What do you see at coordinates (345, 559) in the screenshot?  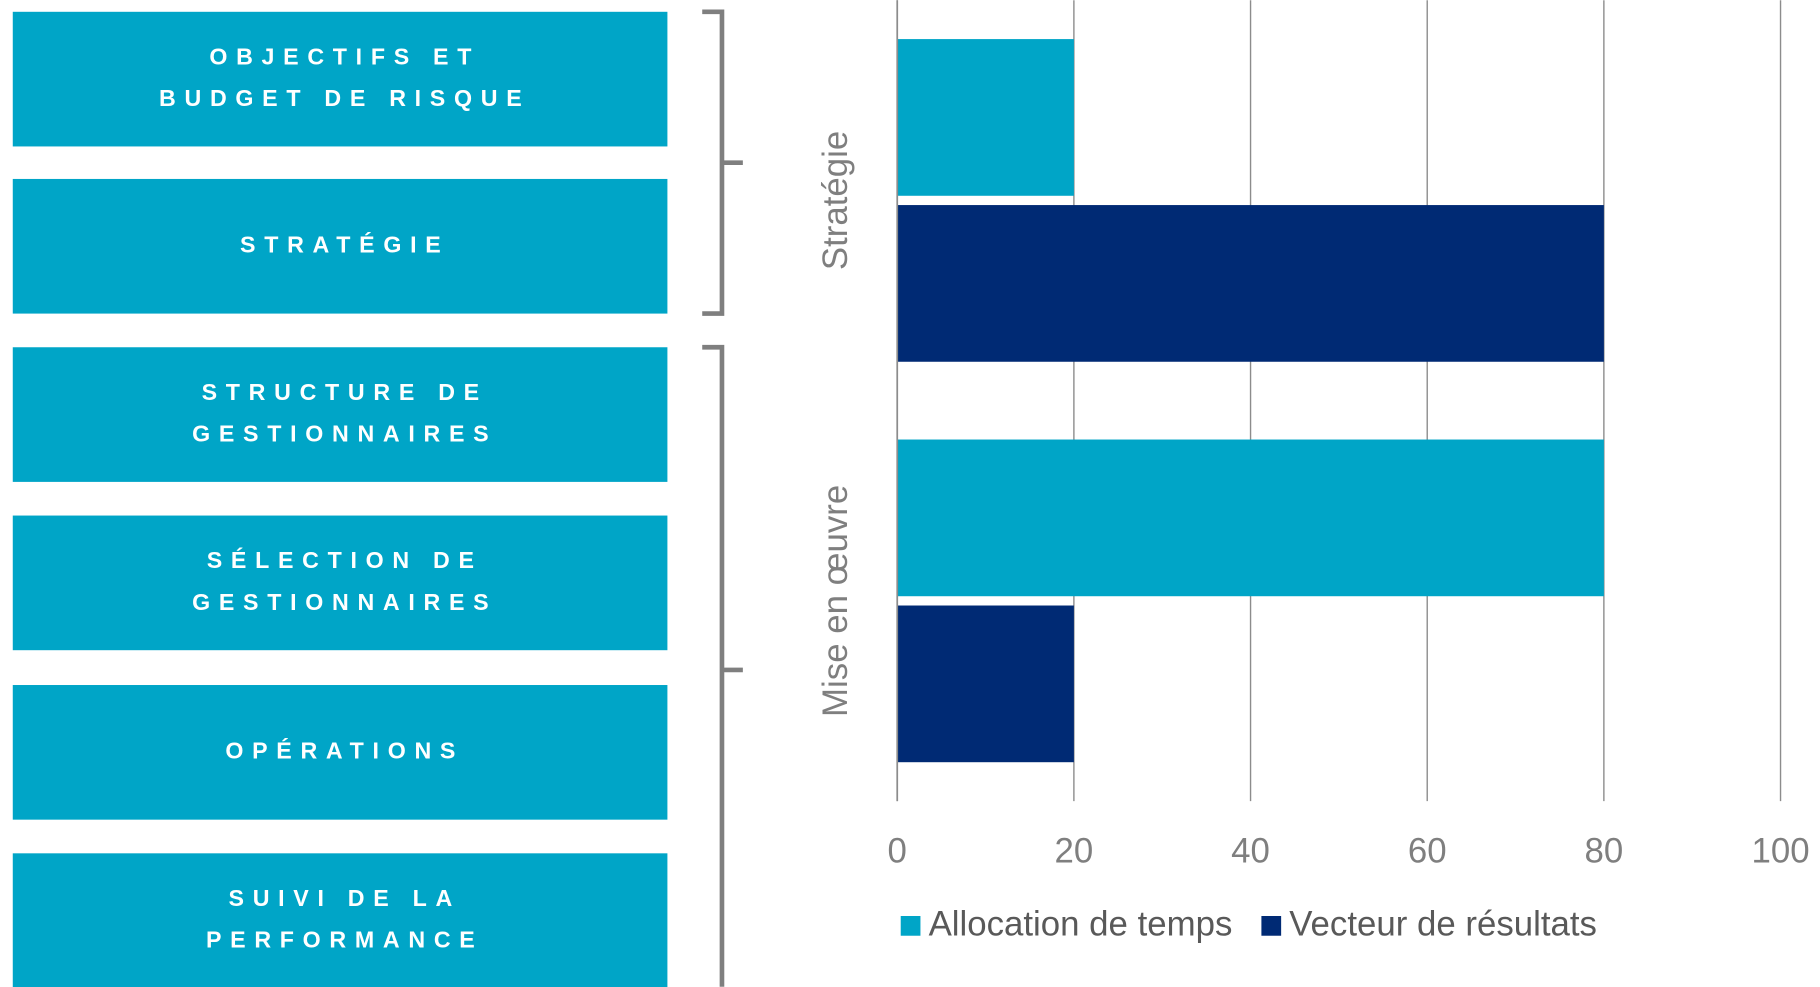 I see `step-label: SÉLECTION DE` at bounding box center [345, 559].